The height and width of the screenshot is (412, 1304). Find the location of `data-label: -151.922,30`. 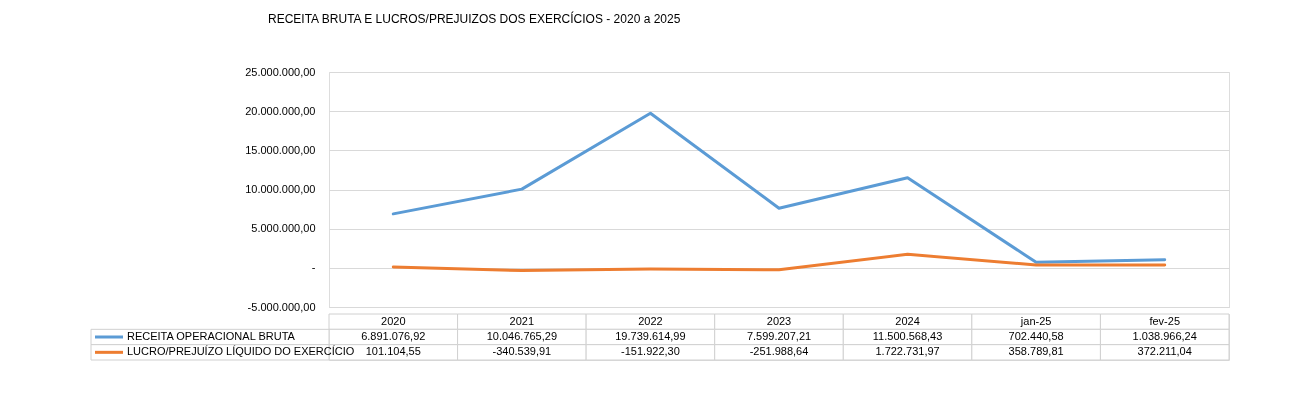

data-label: -151.922,30 is located at coordinates (650, 351).